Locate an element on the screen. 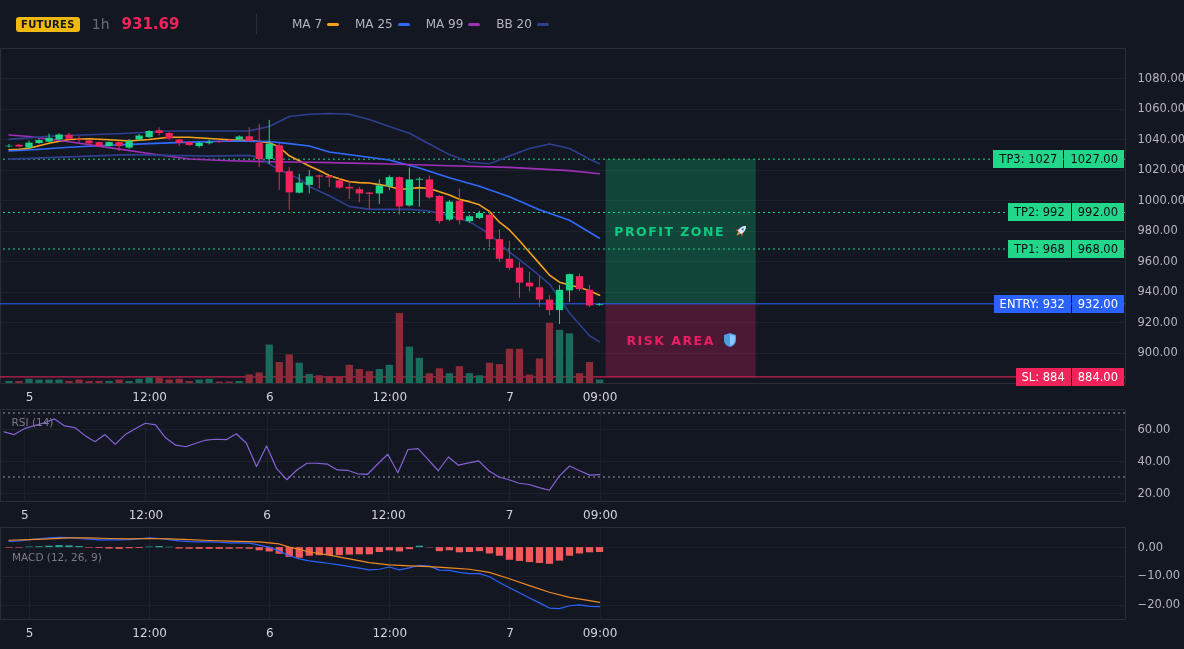 The height and width of the screenshot is (649, 1184). text: MACD (12, 26, 9) is located at coordinates (57, 556).